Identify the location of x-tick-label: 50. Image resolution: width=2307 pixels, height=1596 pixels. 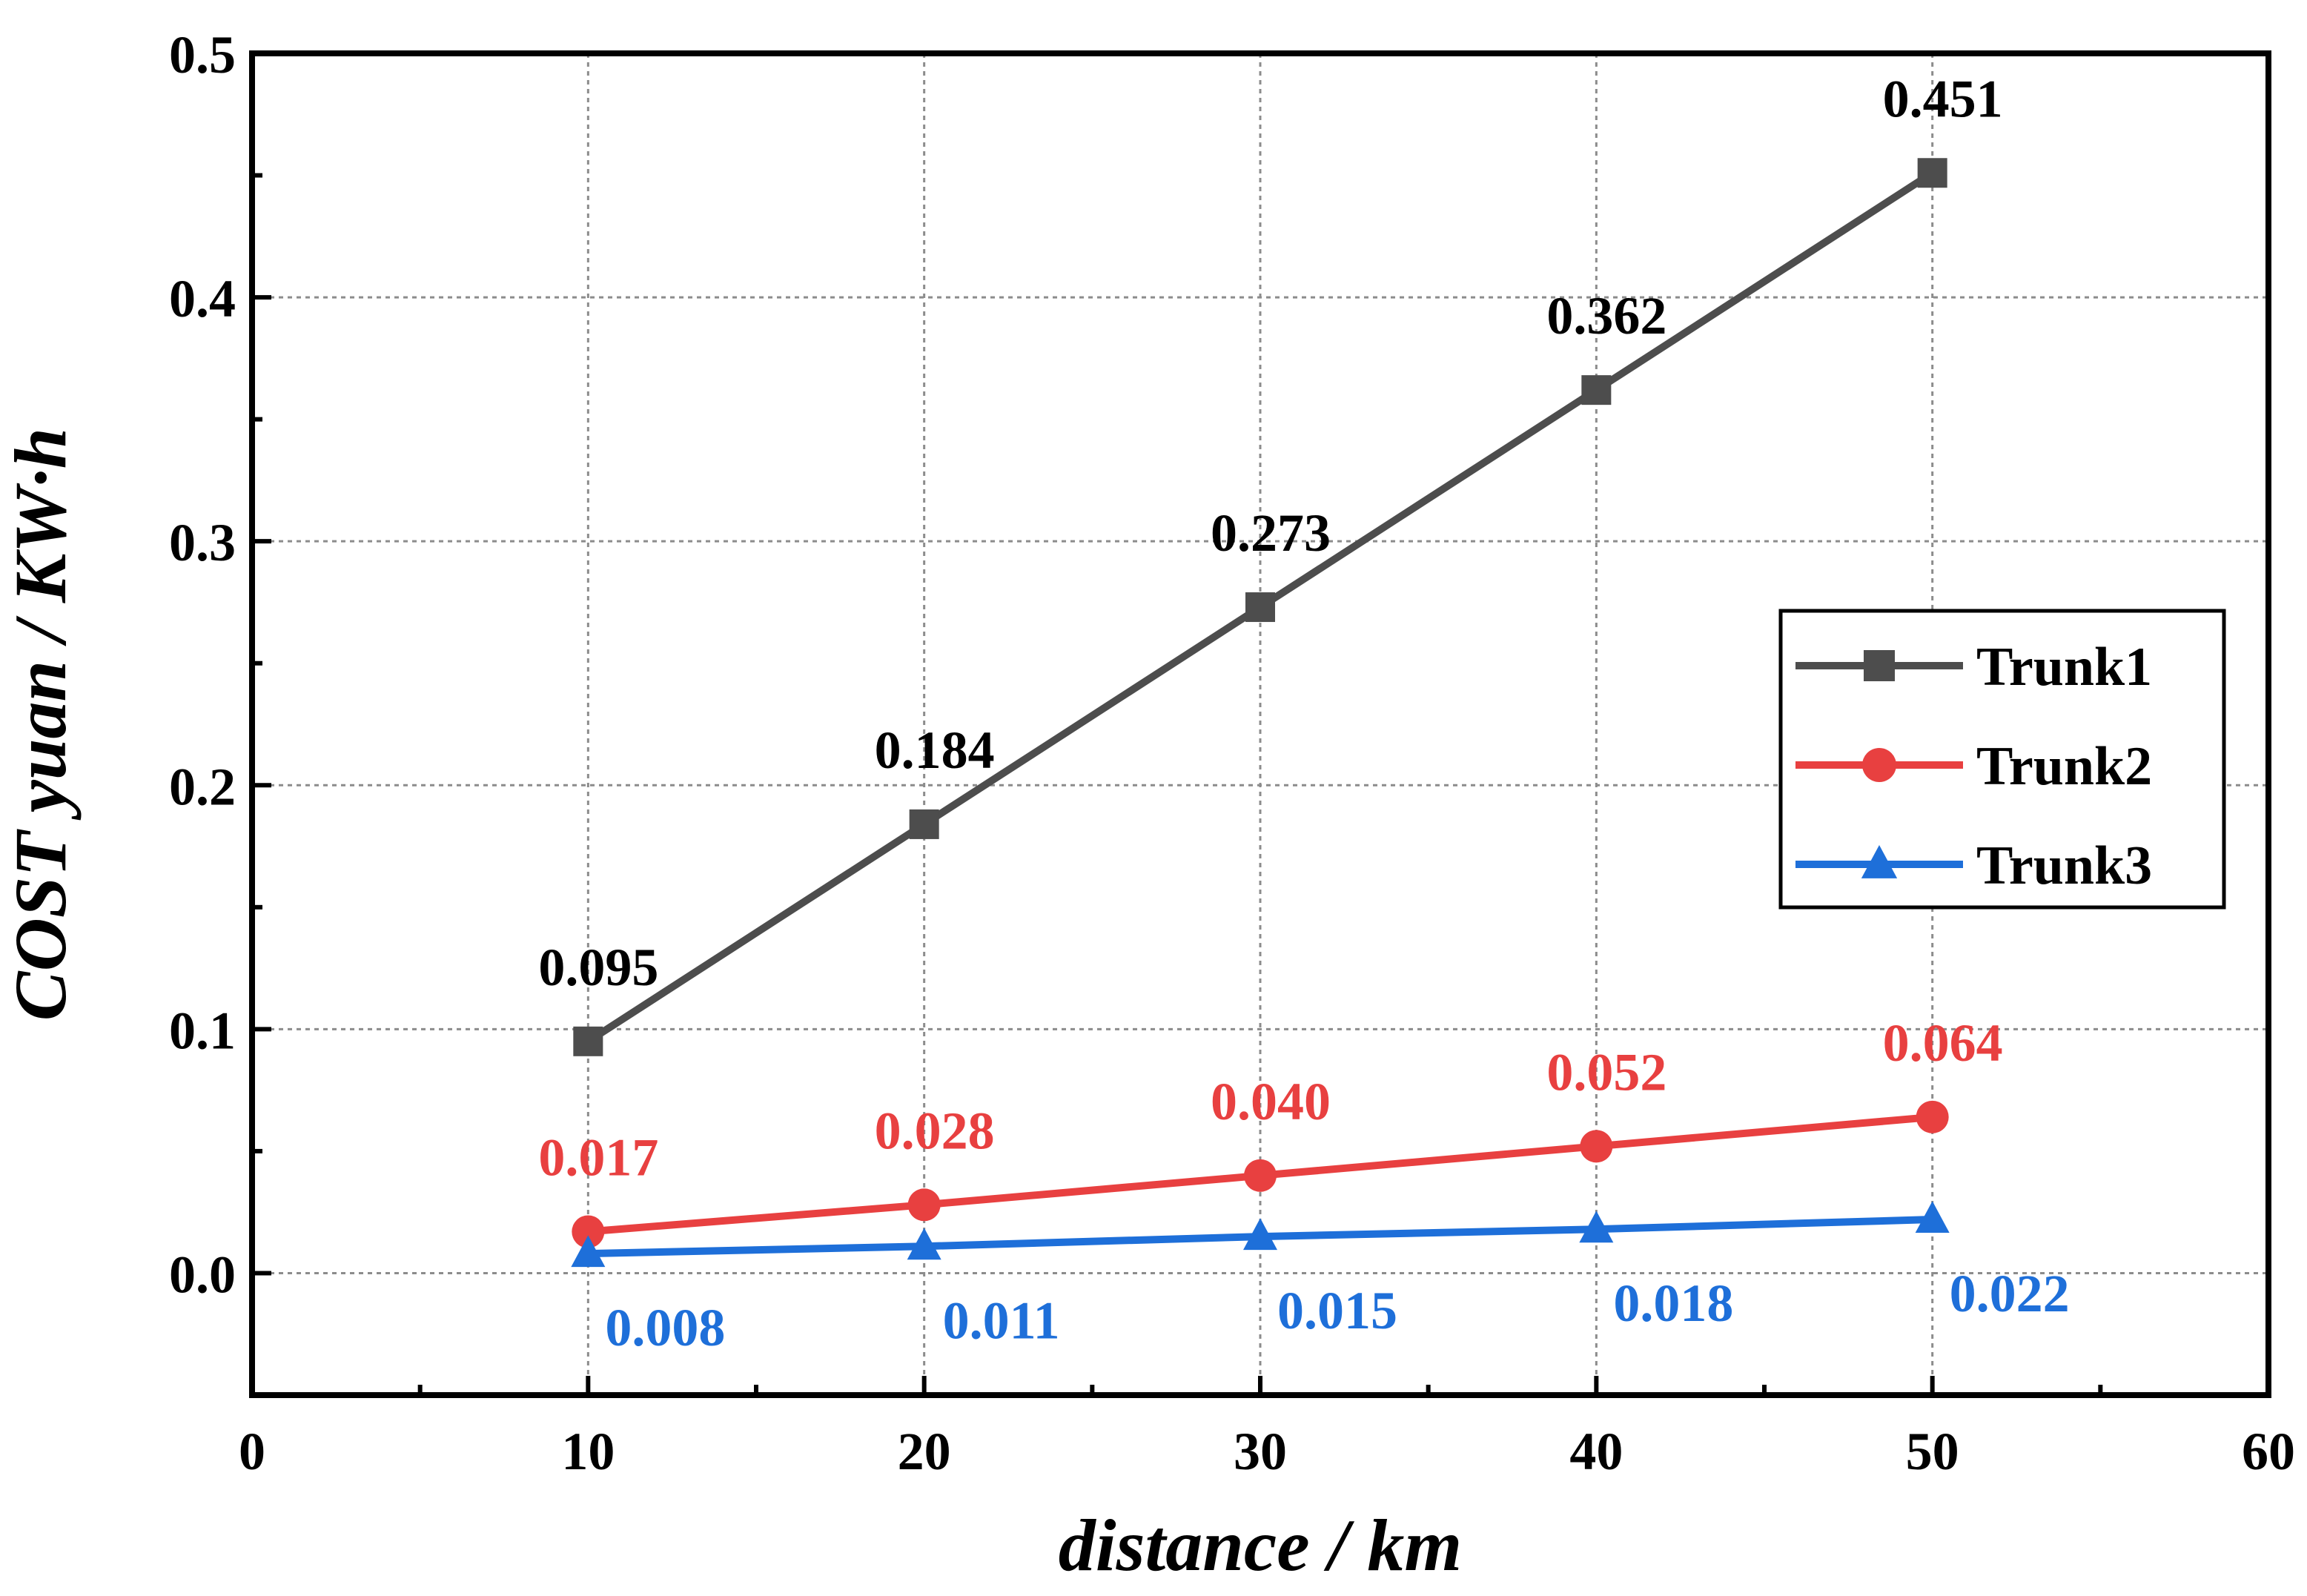
(1933, 1452).